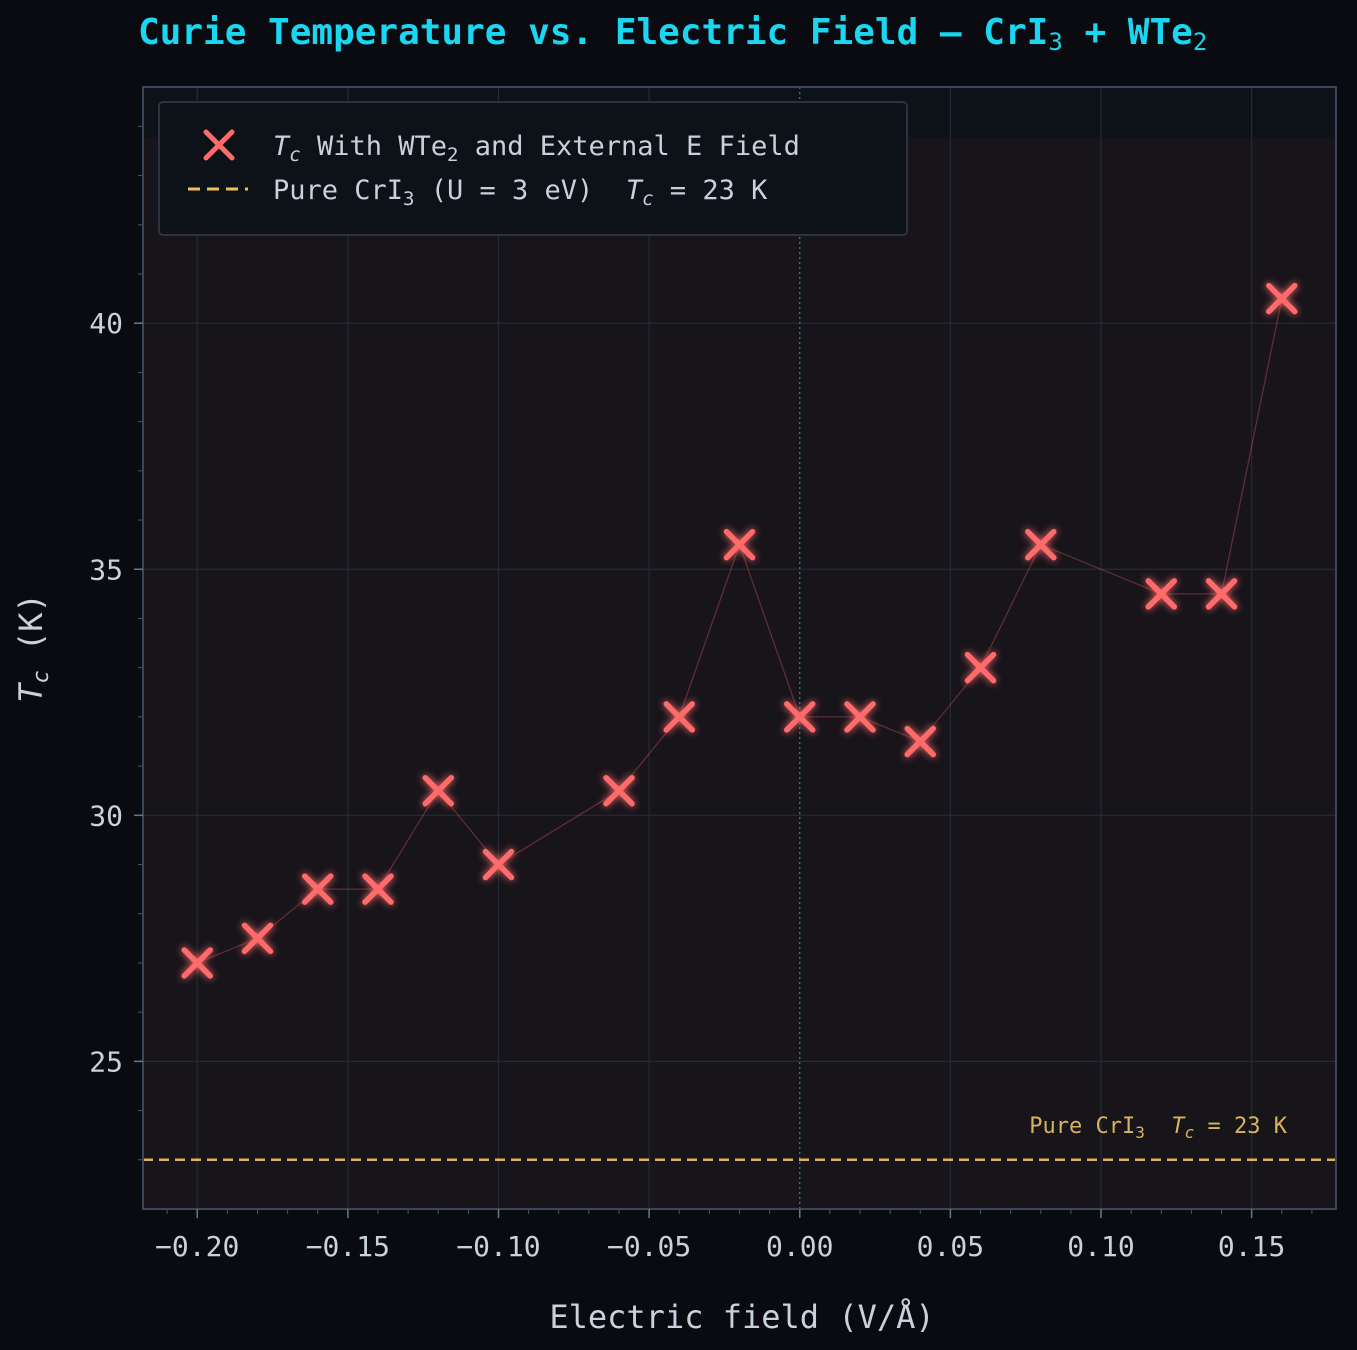 Image resolution: width=1357 pixels, height=1350 pixels. Describe the element at coordinates (520, 192) in the screenshot. I see `legend-label-reference: Pure CrI3 (U = 3 eV) Tc = 23 K` at that location.